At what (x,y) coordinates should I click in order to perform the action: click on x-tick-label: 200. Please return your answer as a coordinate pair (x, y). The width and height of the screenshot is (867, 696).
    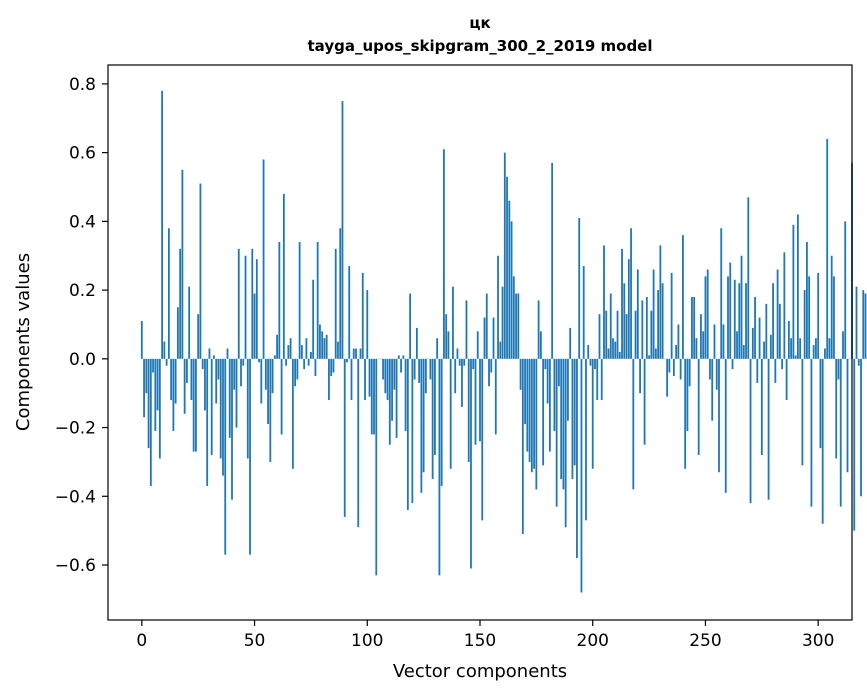
    Looking at the image, I should click on (593, 641).